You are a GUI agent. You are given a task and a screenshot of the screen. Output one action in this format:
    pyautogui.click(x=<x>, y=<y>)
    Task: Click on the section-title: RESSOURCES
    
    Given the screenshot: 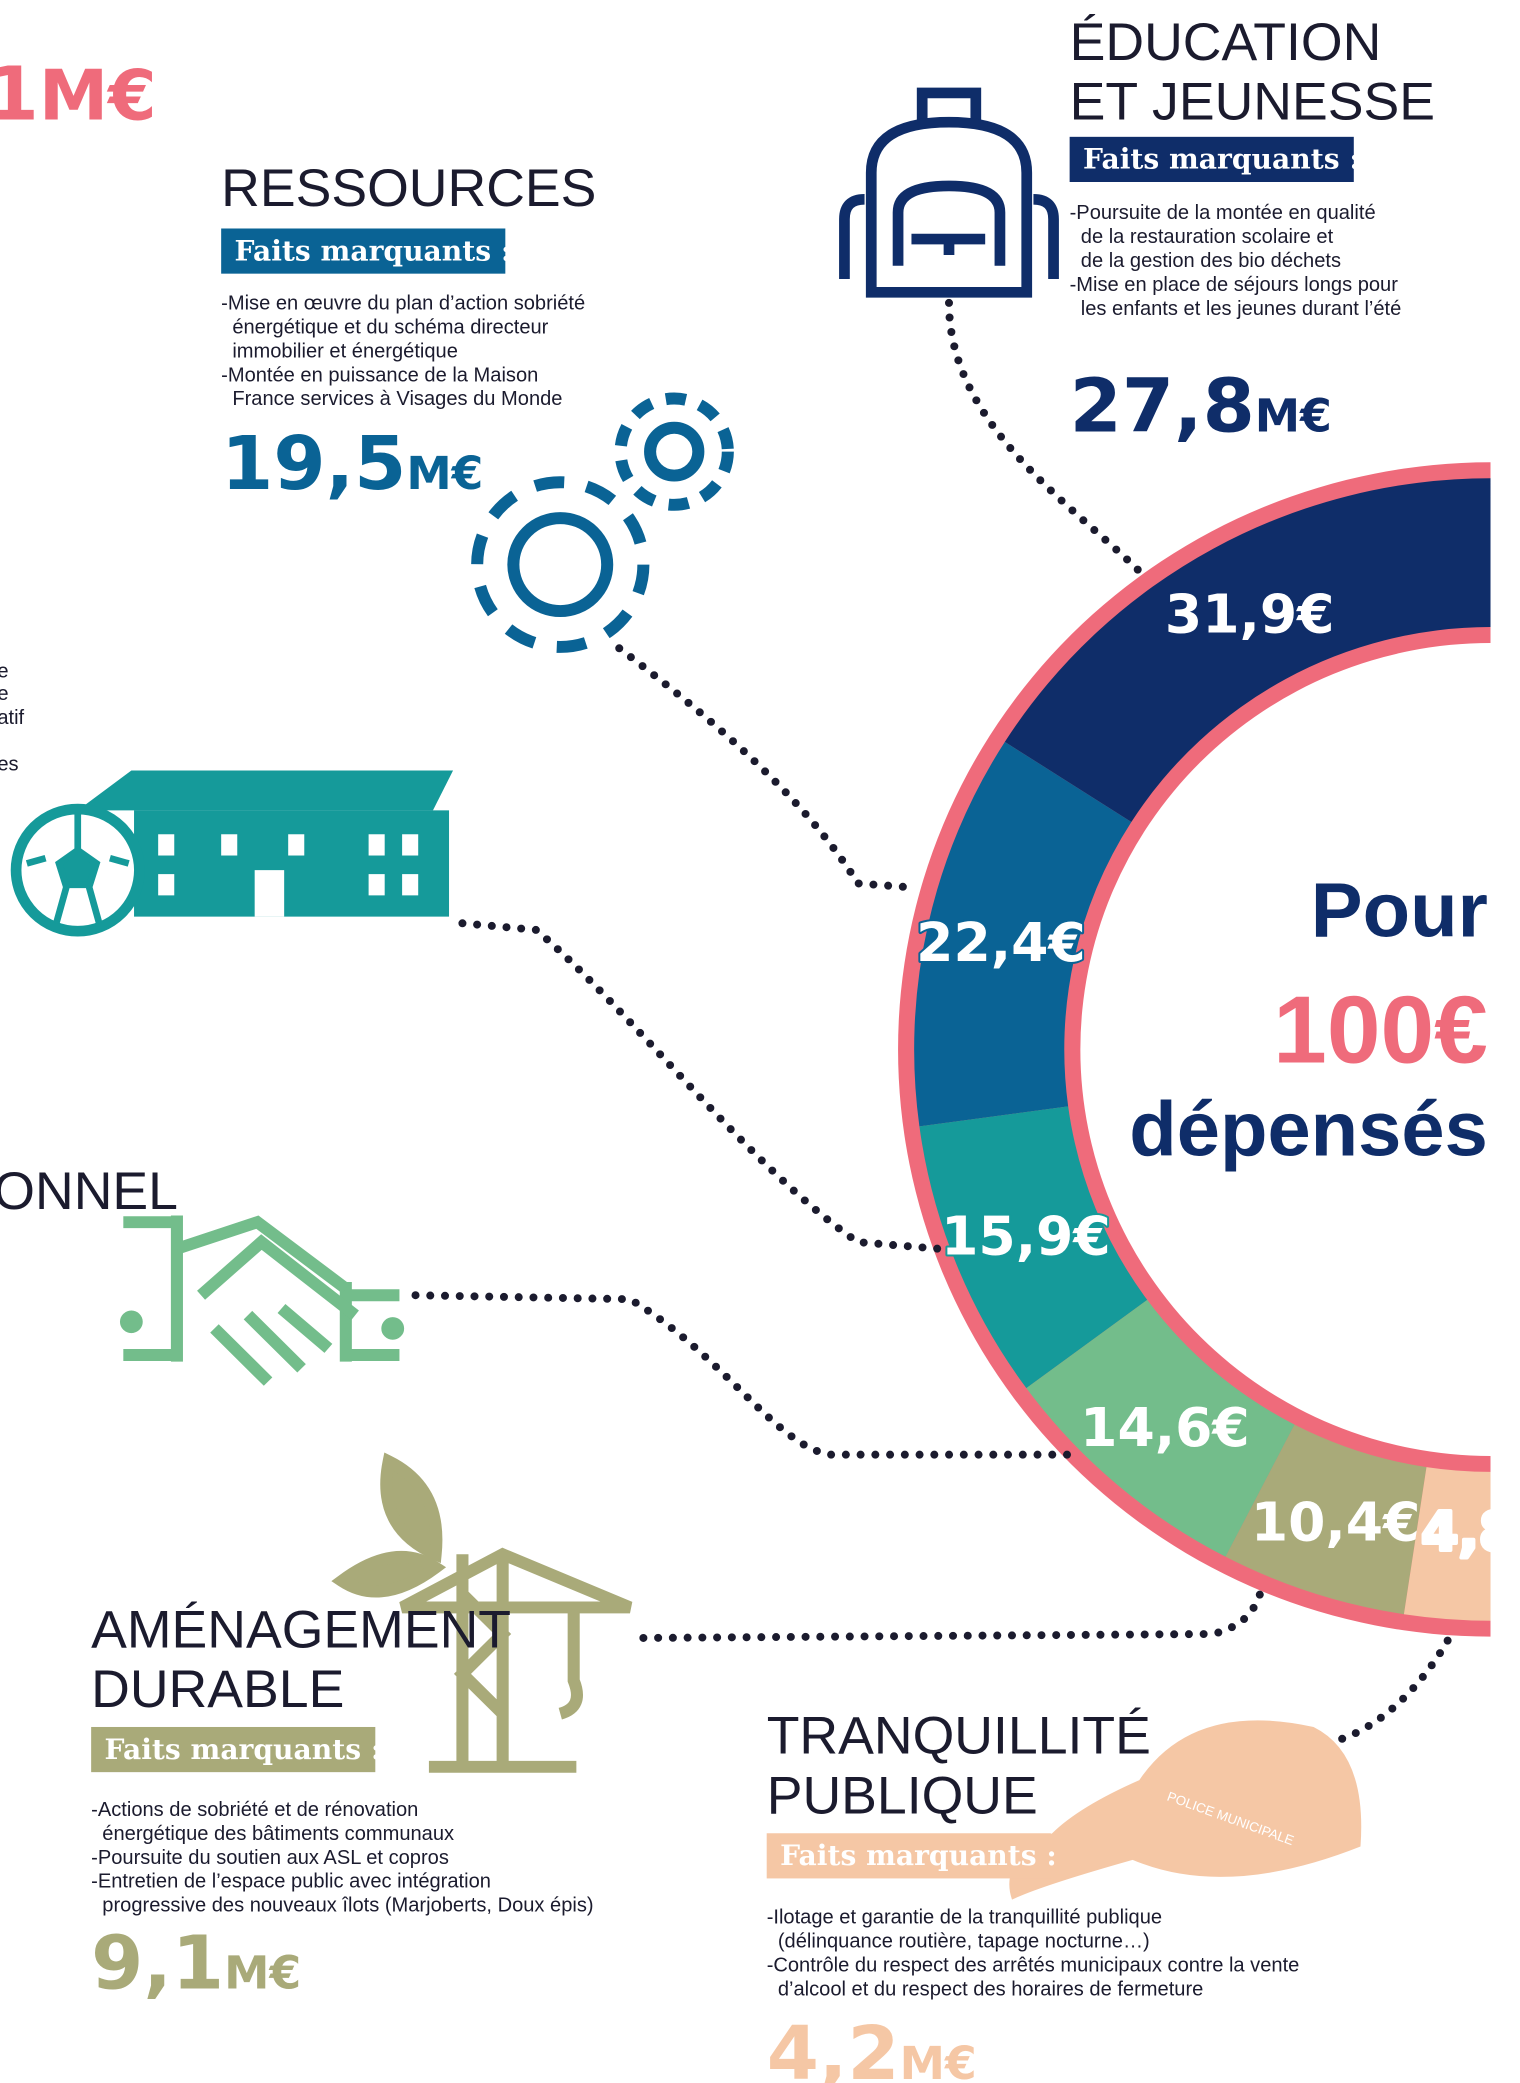 What is the action you would take?
    pyautogui.click(x=408, y=188)
    